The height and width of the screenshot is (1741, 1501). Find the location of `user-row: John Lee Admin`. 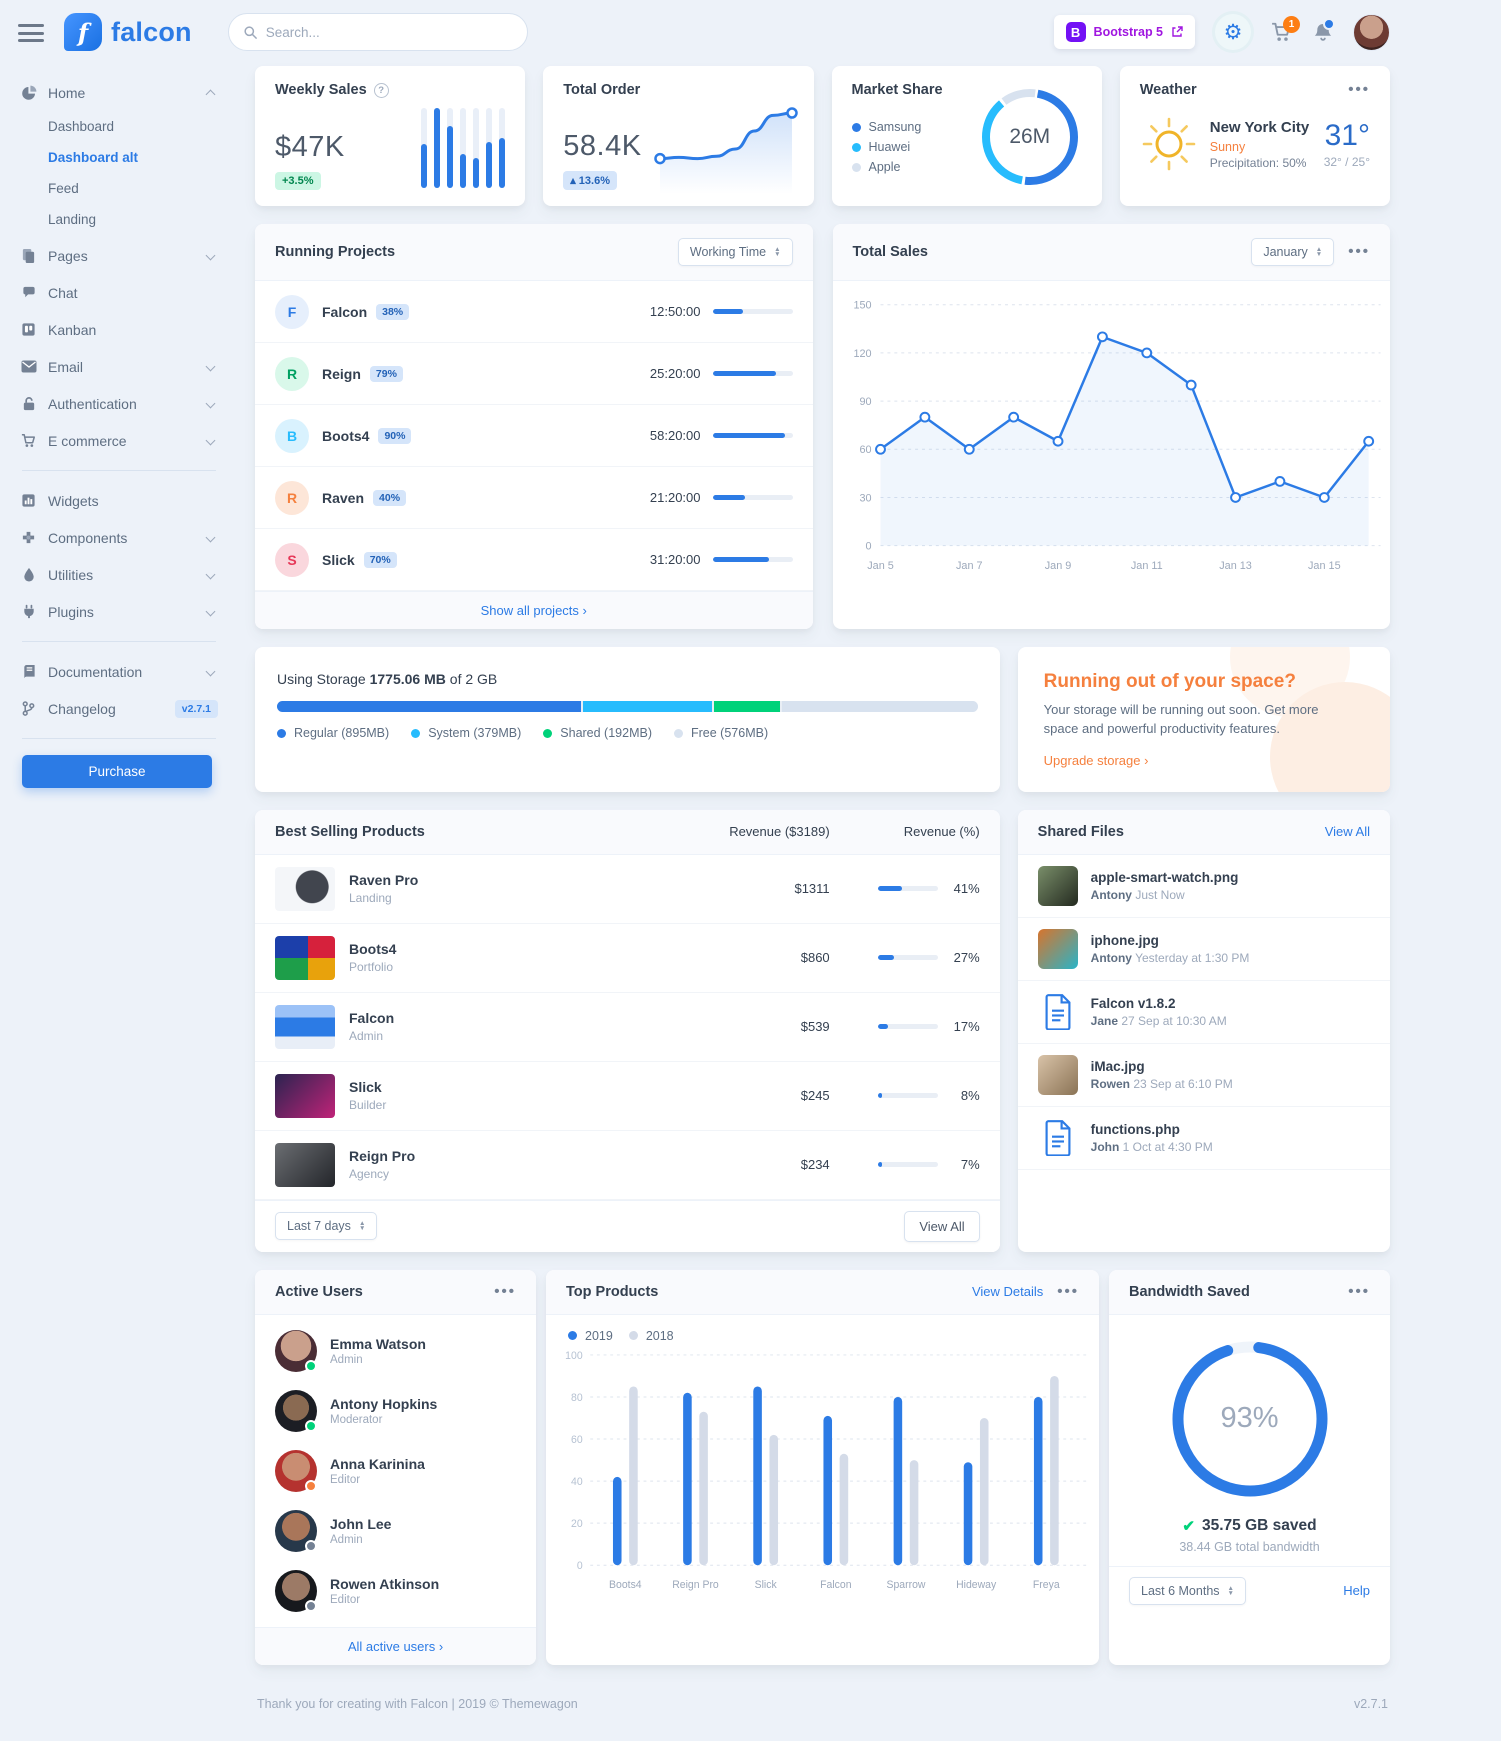

user-row: John Lee Admin is located at coordinates (395, 1531).